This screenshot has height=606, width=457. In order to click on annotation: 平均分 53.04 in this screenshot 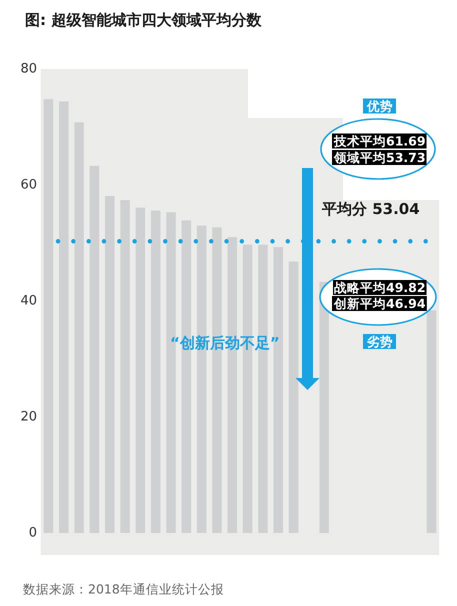, I will do `click(371, 209)`.